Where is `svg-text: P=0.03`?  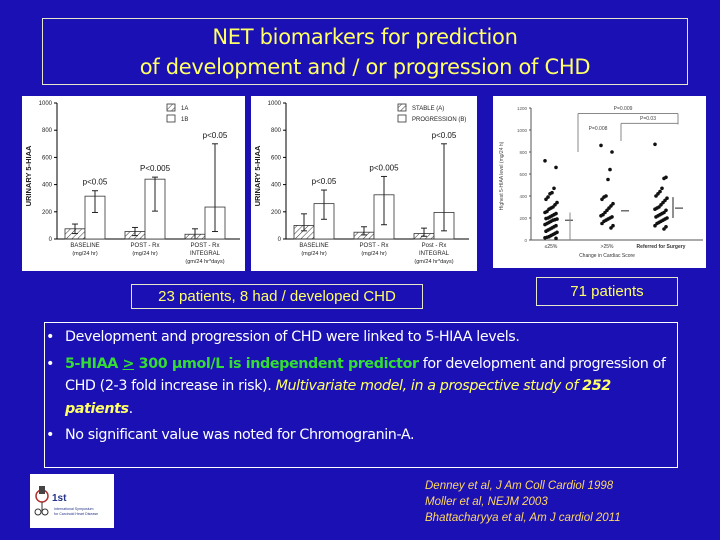 svg-text: P=0.03 is located at coordinates (648, 119).